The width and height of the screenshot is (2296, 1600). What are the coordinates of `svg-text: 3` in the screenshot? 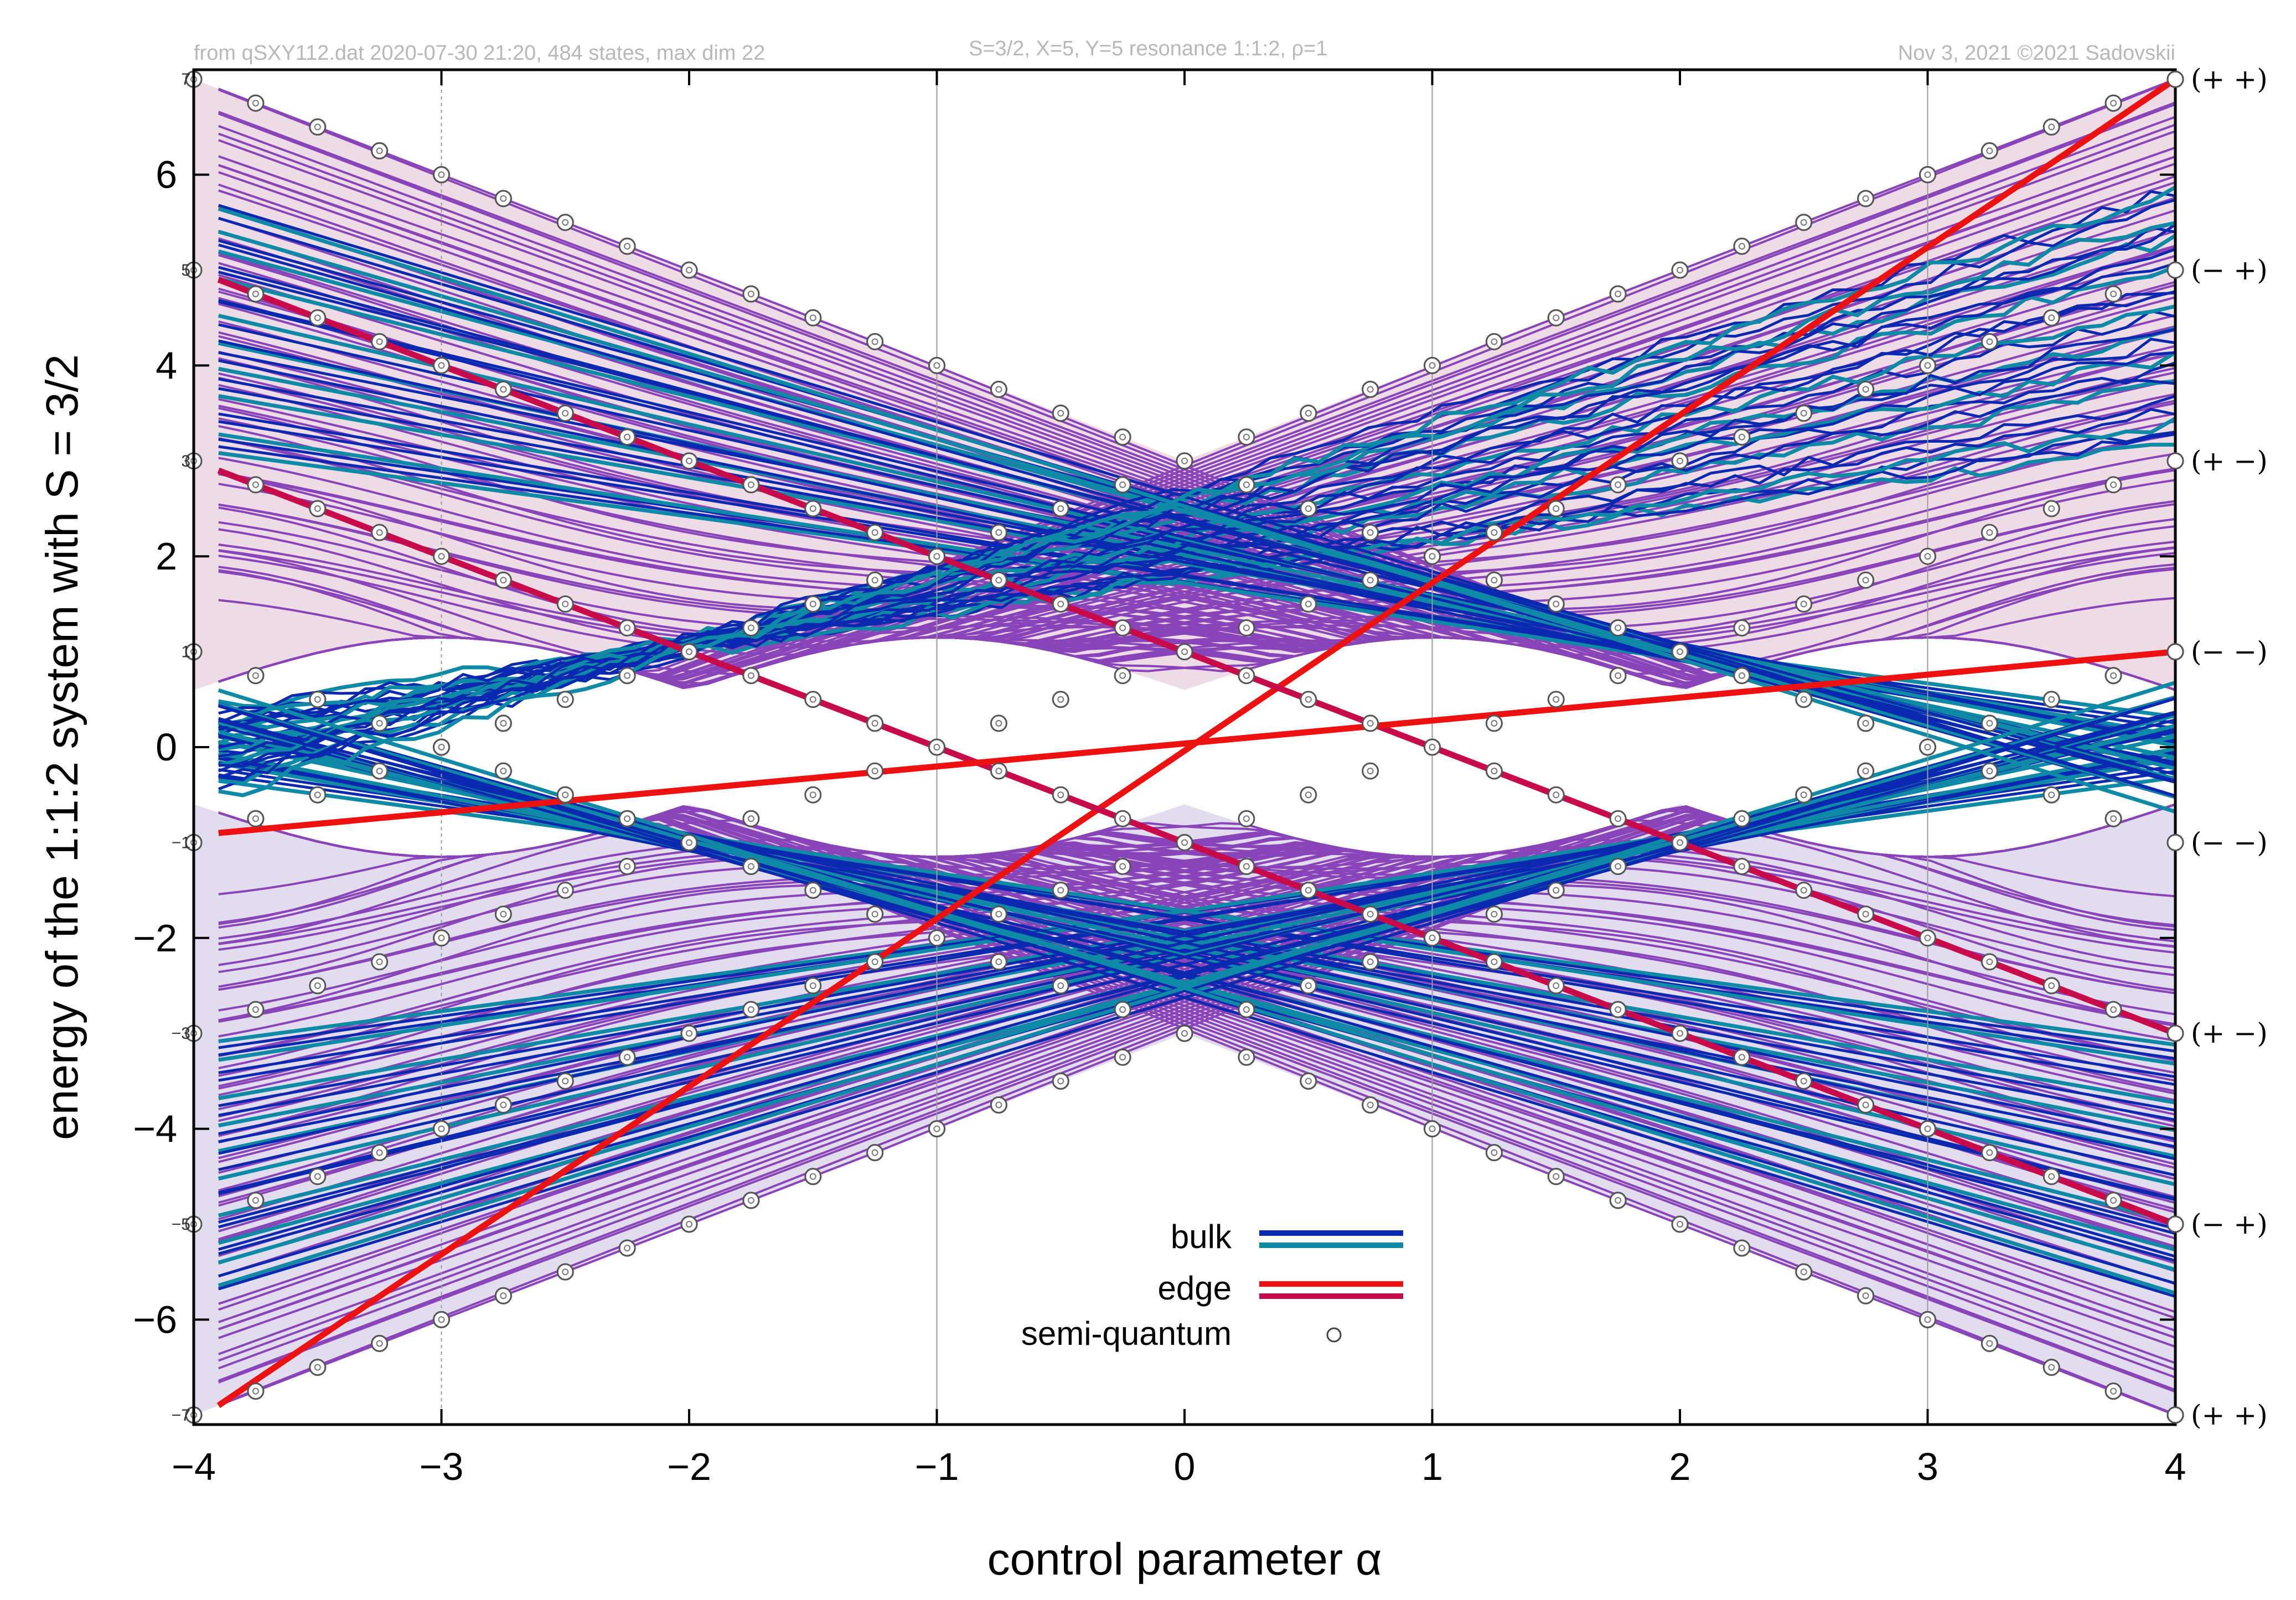 It's located at (185, 461).